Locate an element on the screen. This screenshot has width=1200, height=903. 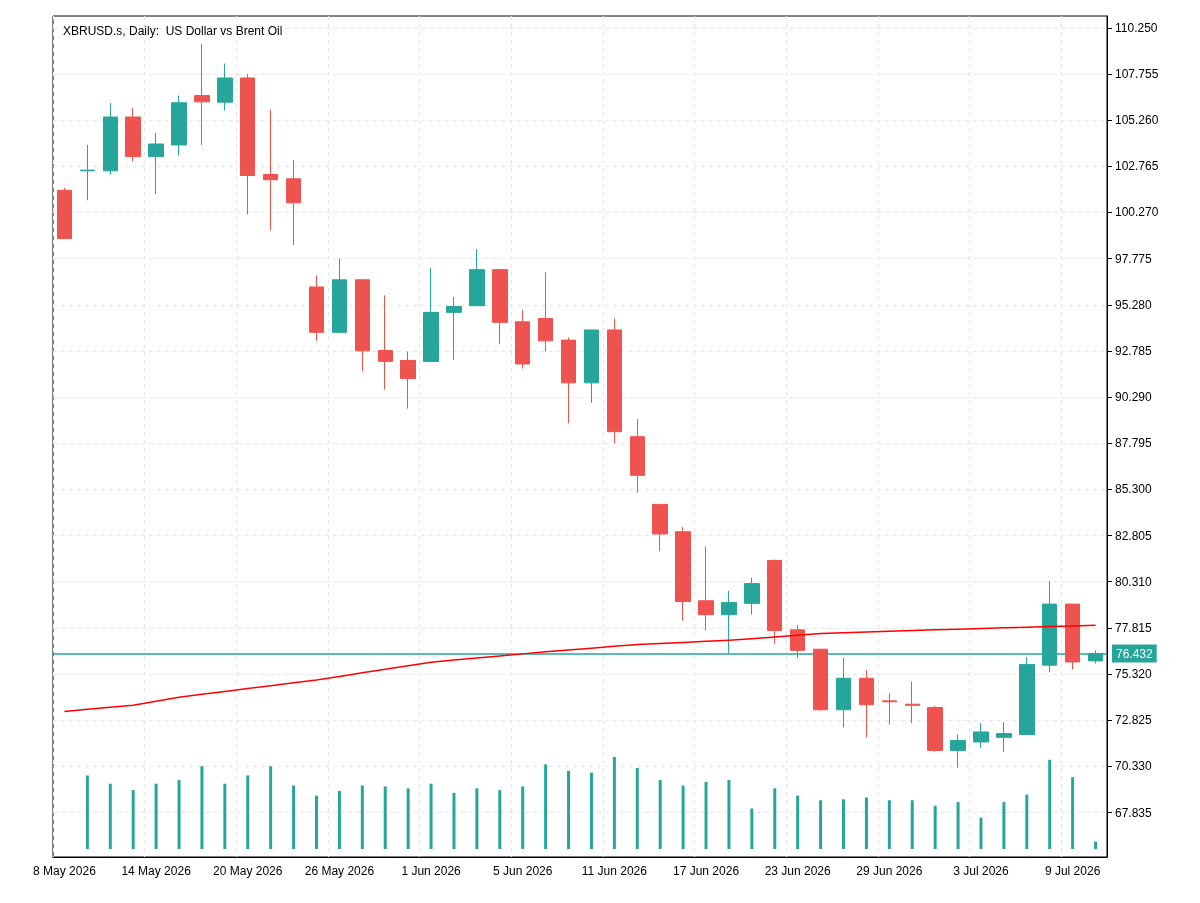
x-tick-label: 20 May 2026 is located at coordinates (248, 871).